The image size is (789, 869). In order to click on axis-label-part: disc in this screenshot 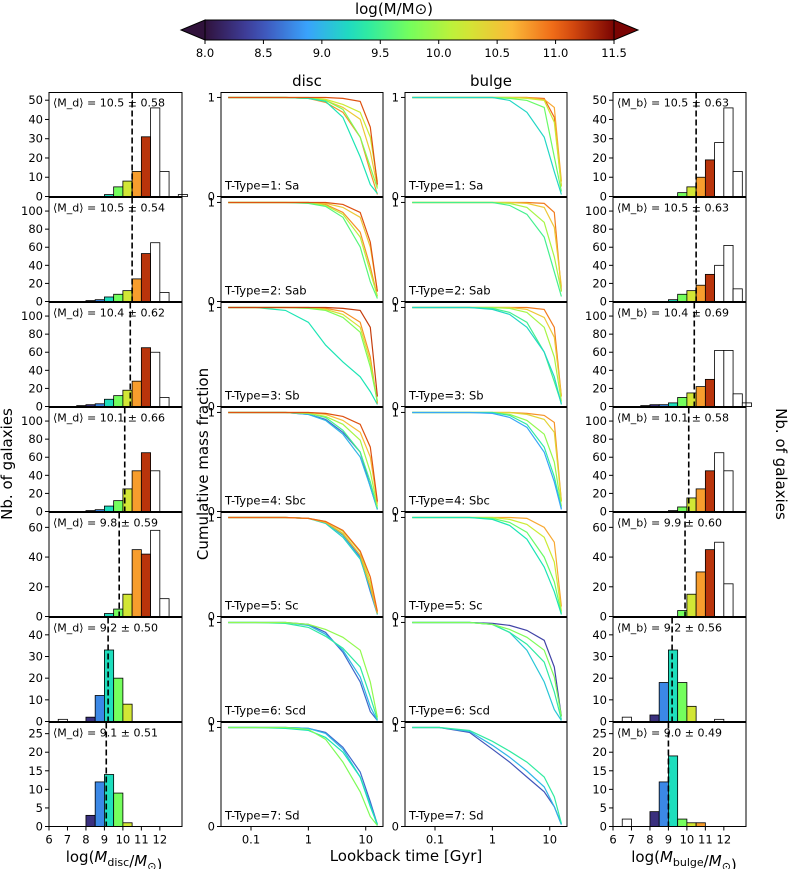, I will do `click(118, 862)`.